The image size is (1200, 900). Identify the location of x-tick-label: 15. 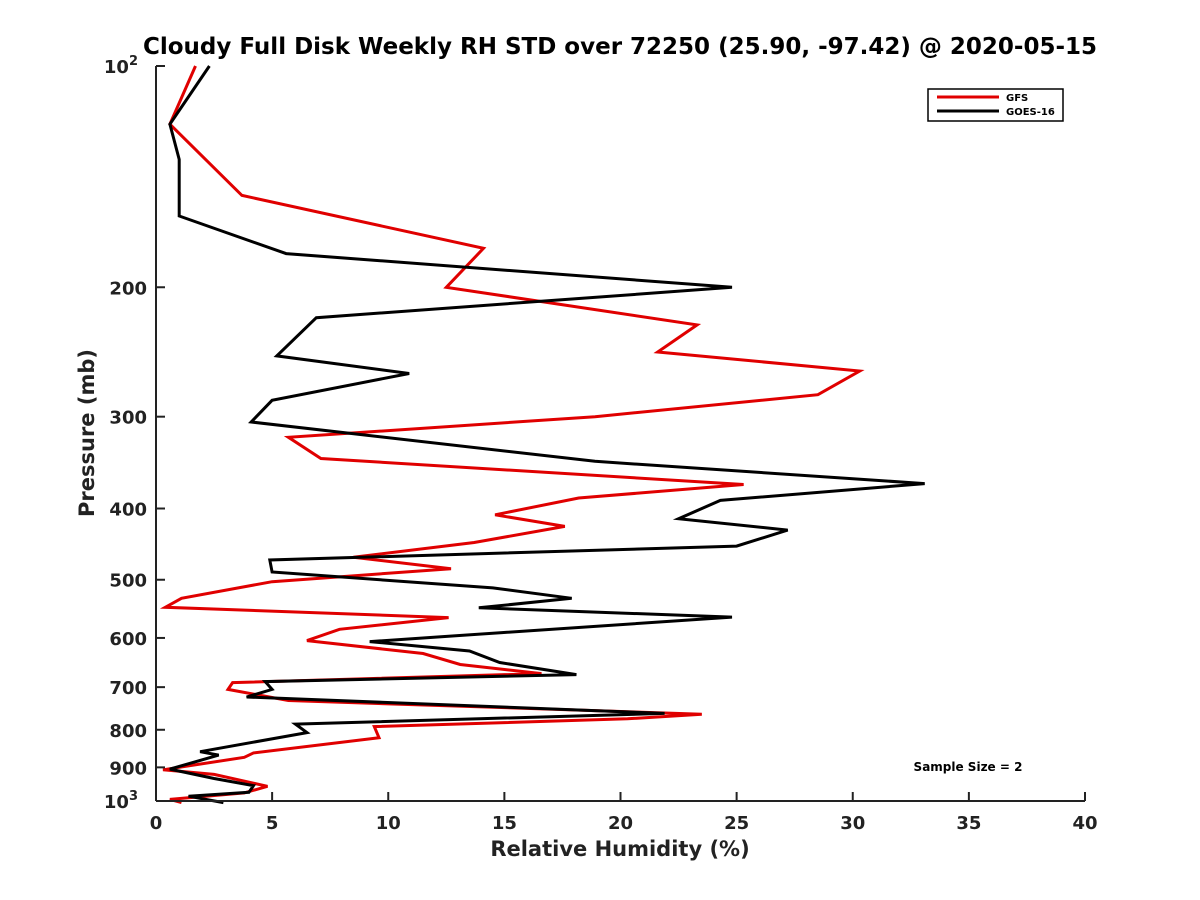
(504, 823).